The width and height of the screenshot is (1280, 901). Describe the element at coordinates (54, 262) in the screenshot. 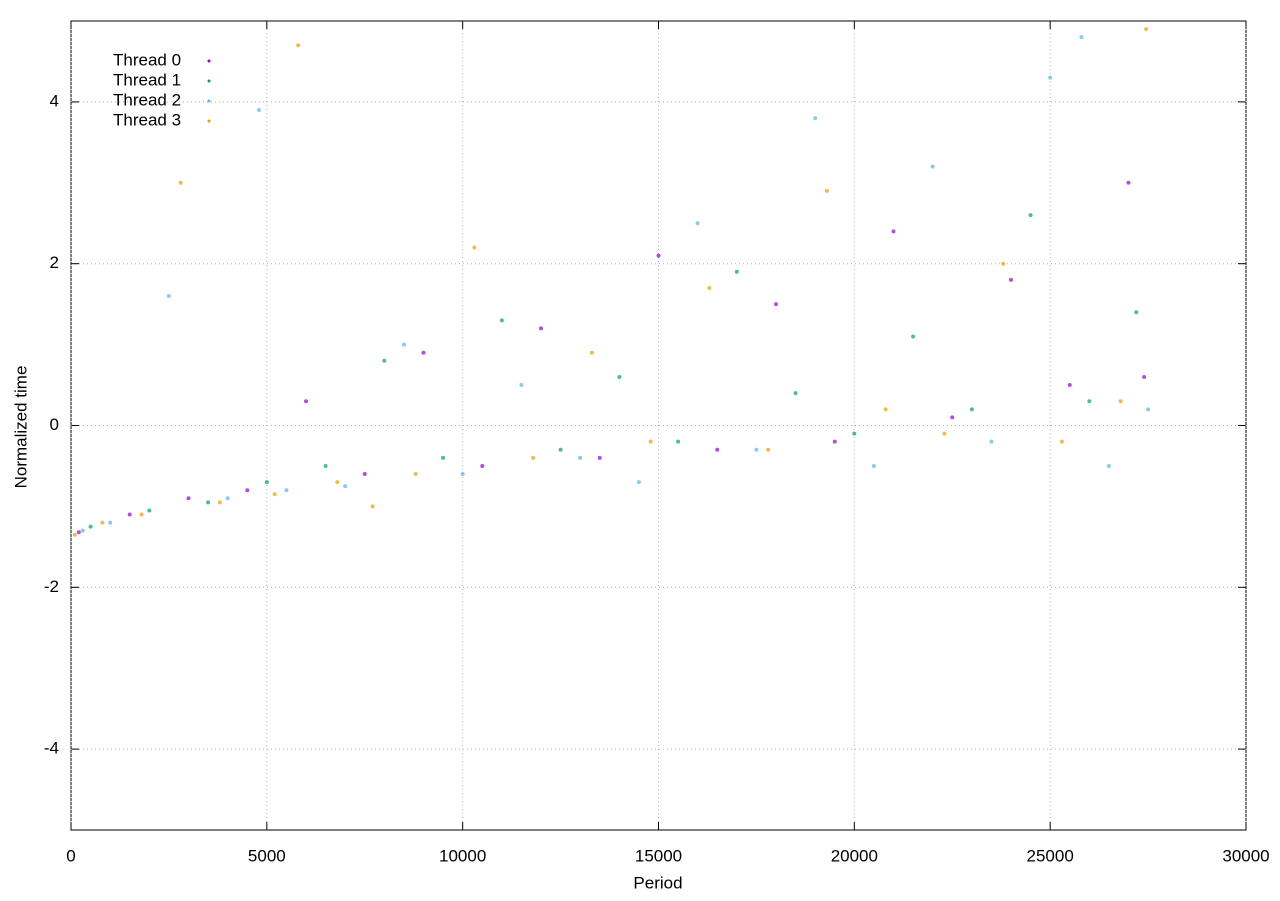

I see `y-tick-label: 2` at that location.